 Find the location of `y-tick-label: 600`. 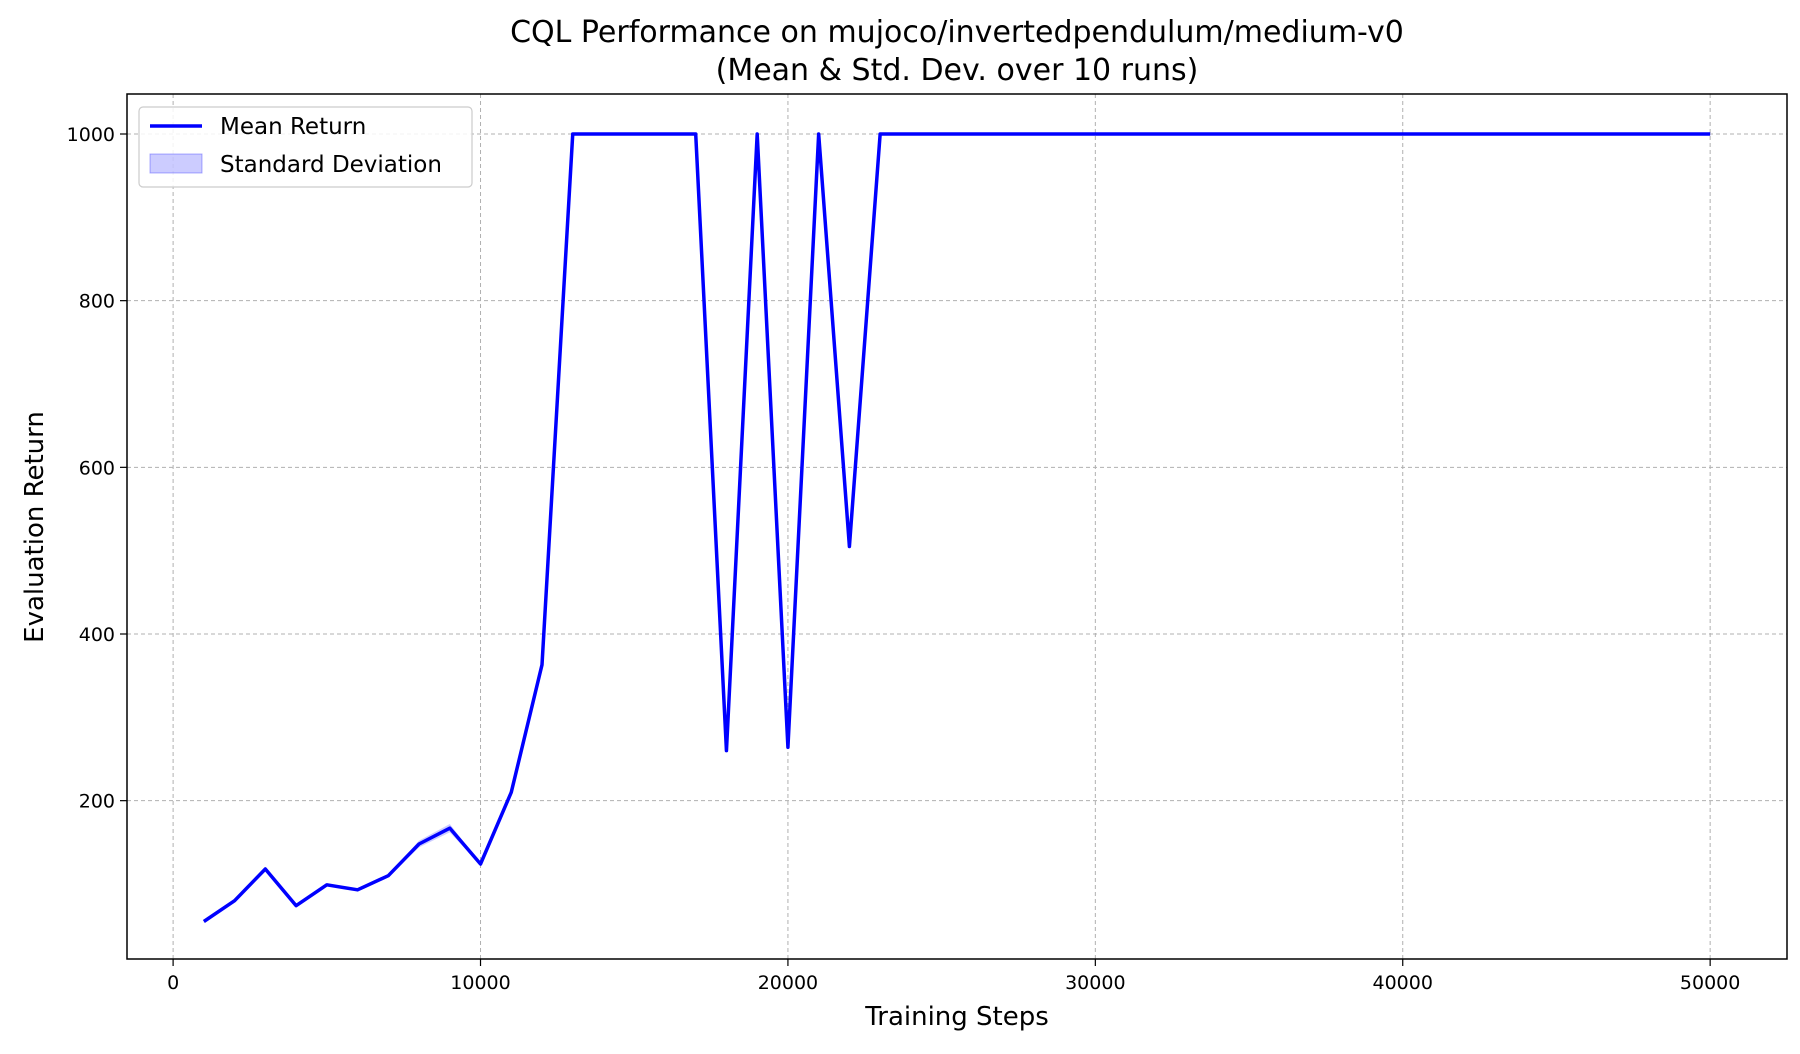

y-tick-label: 600 is located at coordinates (97, 468).